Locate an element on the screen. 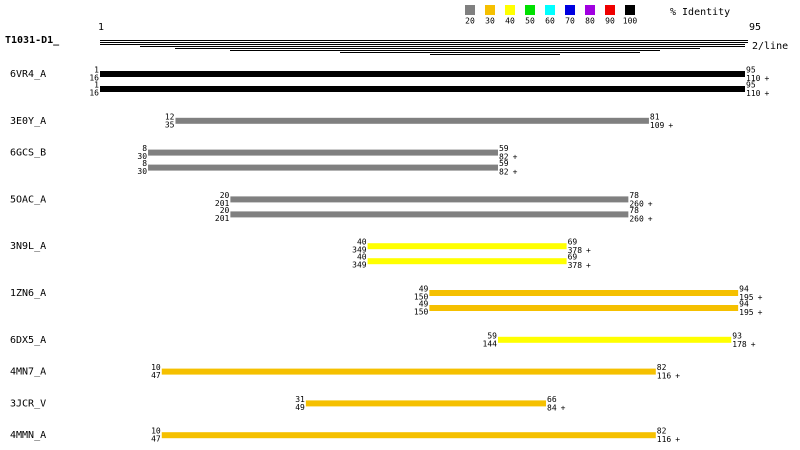  q-start: 40 is located at coordinates (362, 242).